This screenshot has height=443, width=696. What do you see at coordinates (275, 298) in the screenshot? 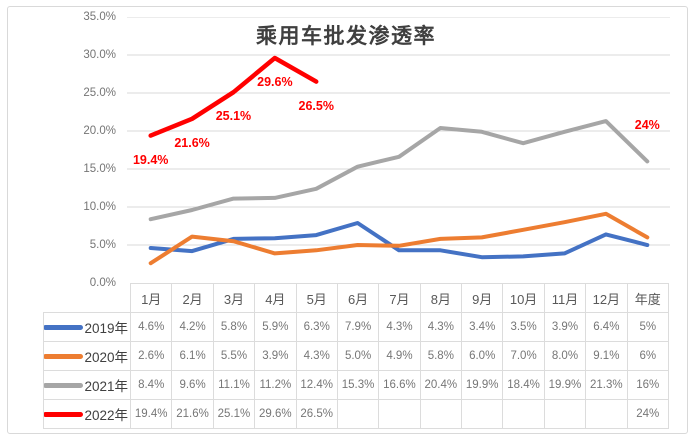
I see `month-header: 4月` at bounding box center [275, 298].